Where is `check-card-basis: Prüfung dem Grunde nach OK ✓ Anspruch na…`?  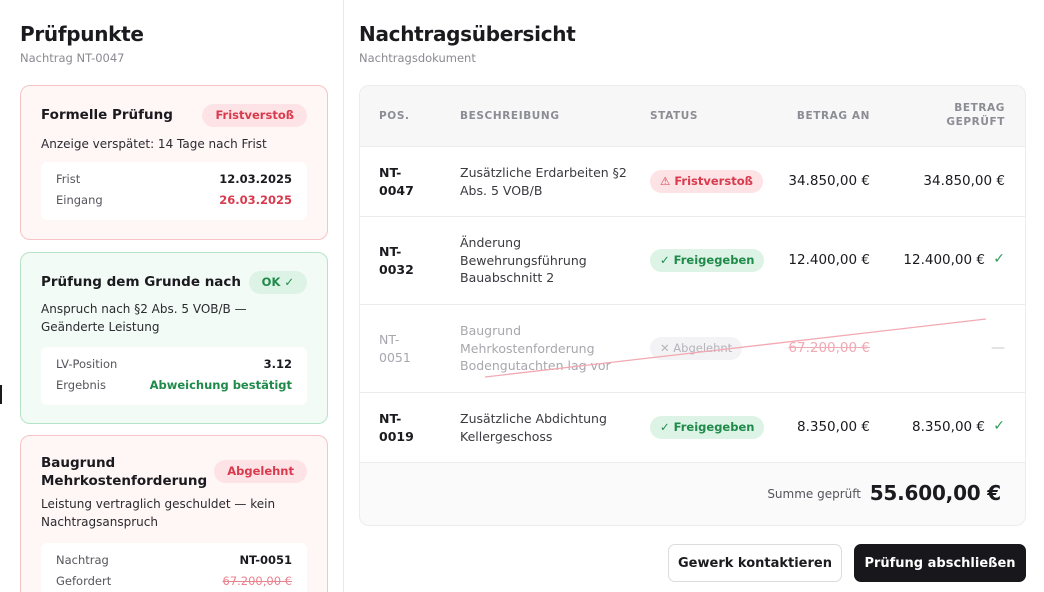 check-card-basis: Prüfung dem Grunde nach OK ✓ Anspruch na… is located at coordinates (174, 338).